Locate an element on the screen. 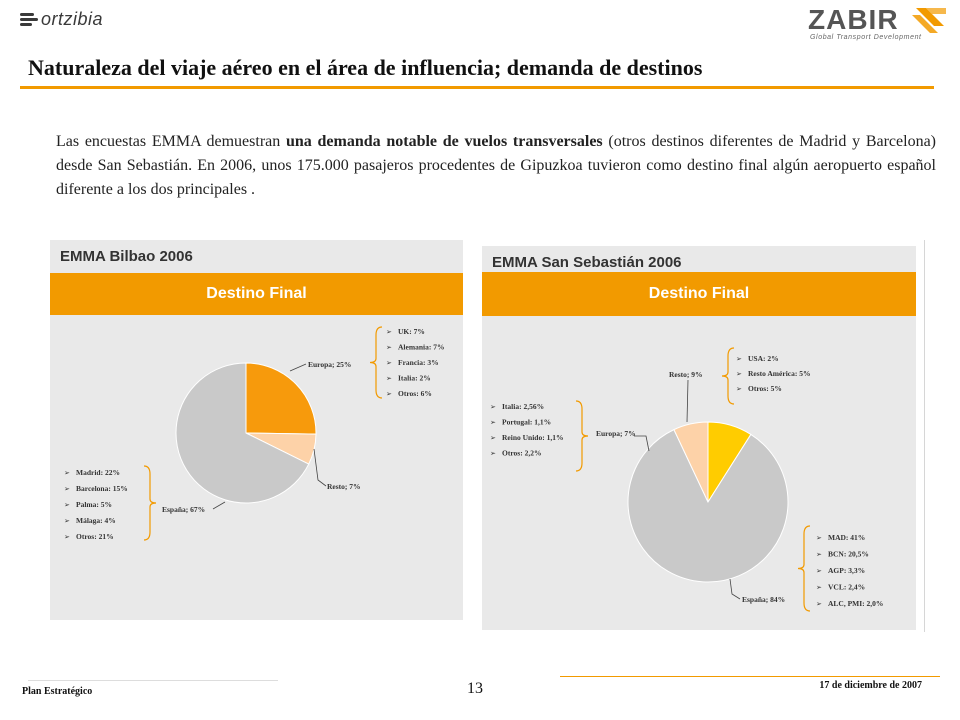 This screenshot has height=720, width=960. ss-espana-detail-item: ALC, PMI: 2,0% is located at coordinates (855, 603).